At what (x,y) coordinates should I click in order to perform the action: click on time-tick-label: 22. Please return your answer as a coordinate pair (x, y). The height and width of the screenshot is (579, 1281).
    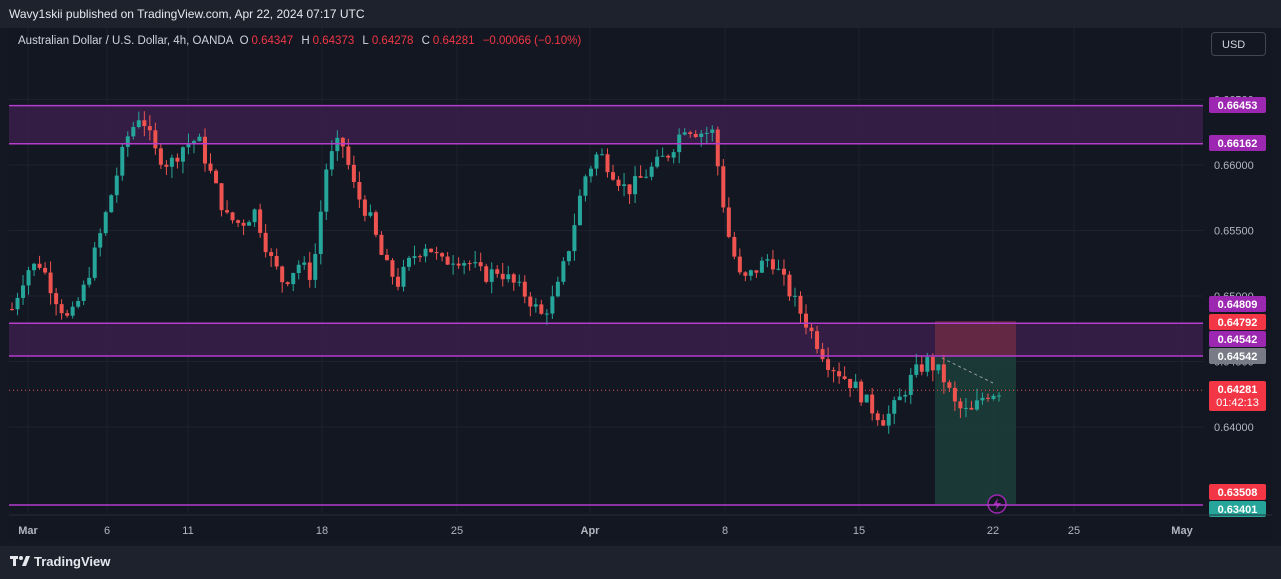
    Looking at the image, I should click on (993, 531).